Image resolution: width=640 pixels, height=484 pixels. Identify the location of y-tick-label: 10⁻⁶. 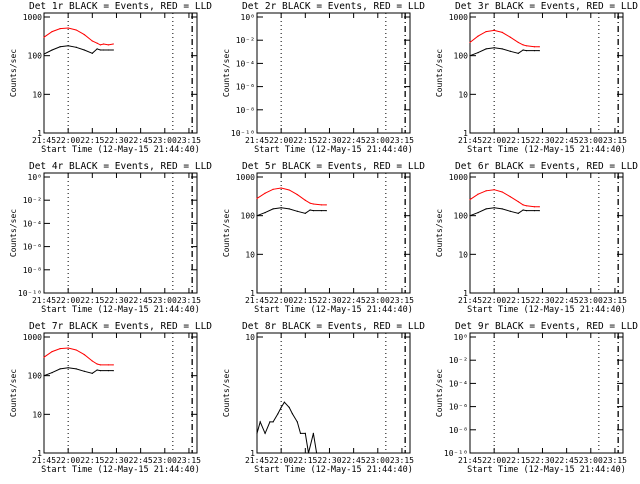
(458, 407).